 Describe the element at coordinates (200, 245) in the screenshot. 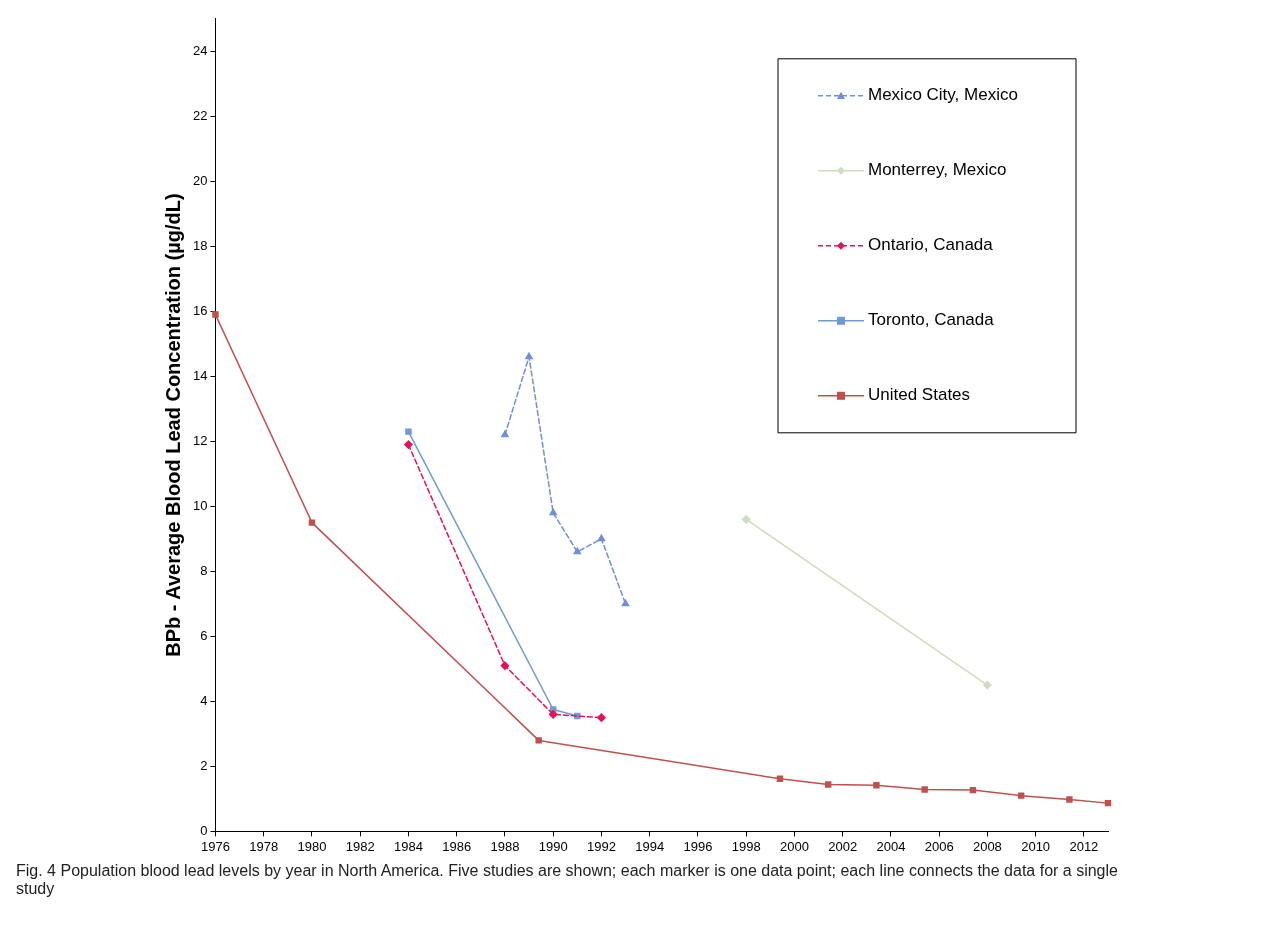

I see `y-tick-label: 18` at that location.